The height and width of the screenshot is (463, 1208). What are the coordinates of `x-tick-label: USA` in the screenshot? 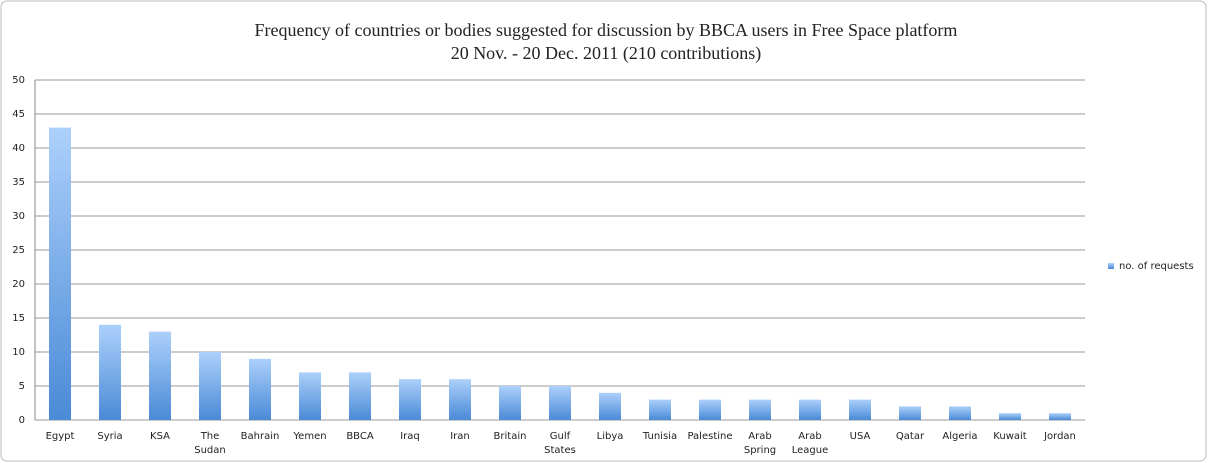 It's located at (860, 436).